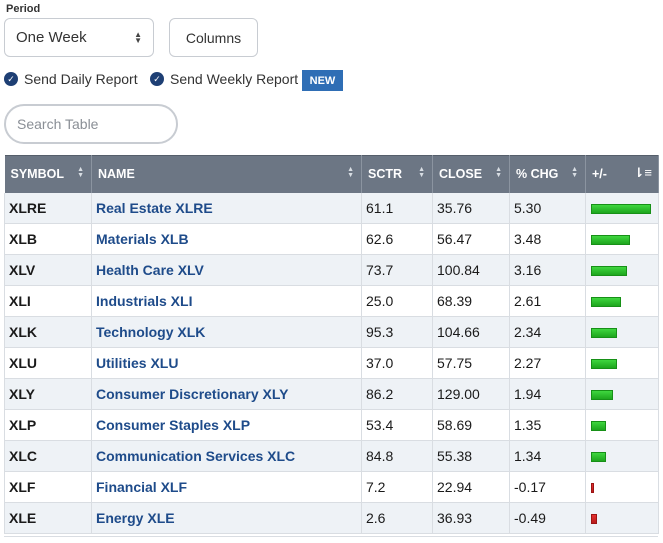 The width and height of the screenshot is (663, 543). I want to click on name-link: Technology XLK, so click(226, 332).